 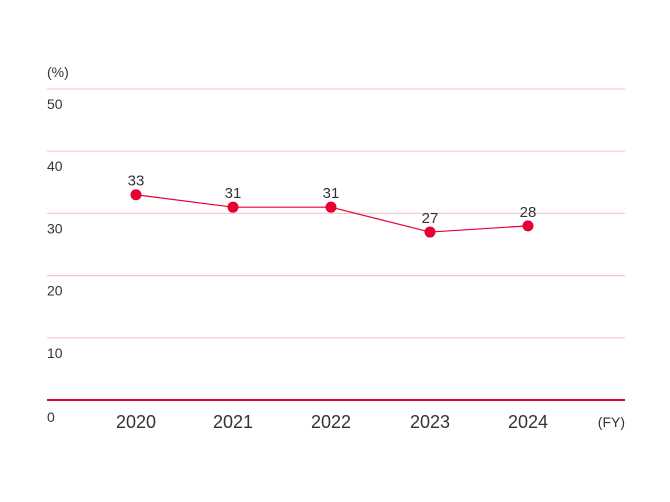 What do you see at coordinates (55, 166) in the screenshot?
I see `y-tick-label: 40` at bounding box center [55, 166].